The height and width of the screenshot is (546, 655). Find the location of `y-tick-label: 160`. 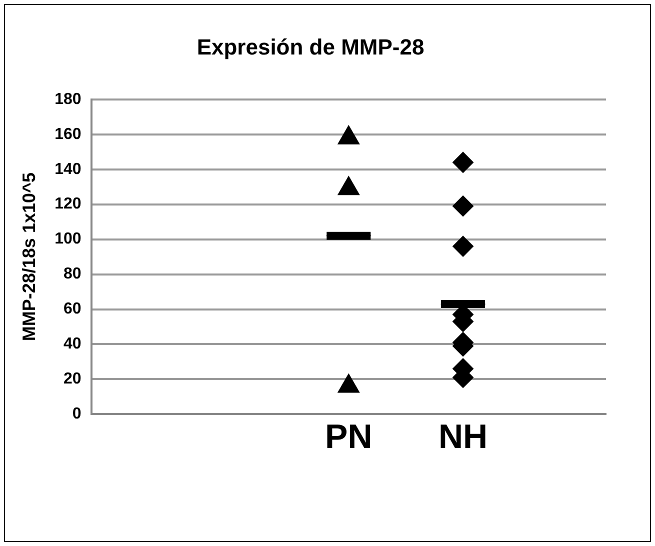

y-tick-label: 160 is located at coordinates (68, 134).